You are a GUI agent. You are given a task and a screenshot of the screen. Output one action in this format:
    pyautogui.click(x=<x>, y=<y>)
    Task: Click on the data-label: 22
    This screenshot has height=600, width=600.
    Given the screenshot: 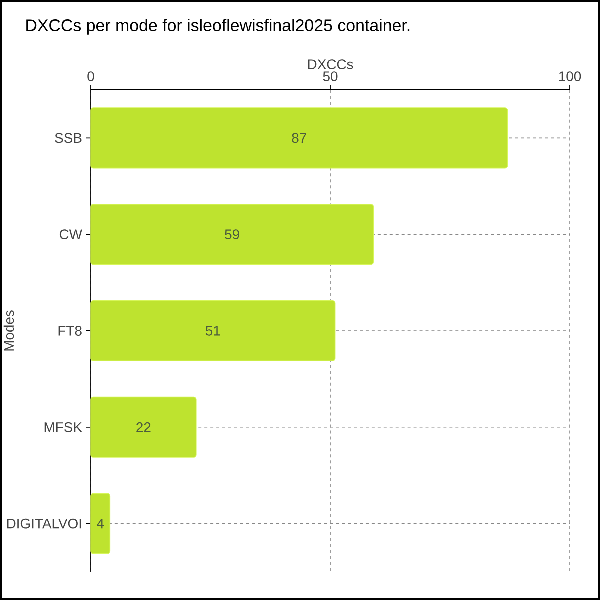 What is the action you would take?
    pyautogui.click(x=143, y=427)
    